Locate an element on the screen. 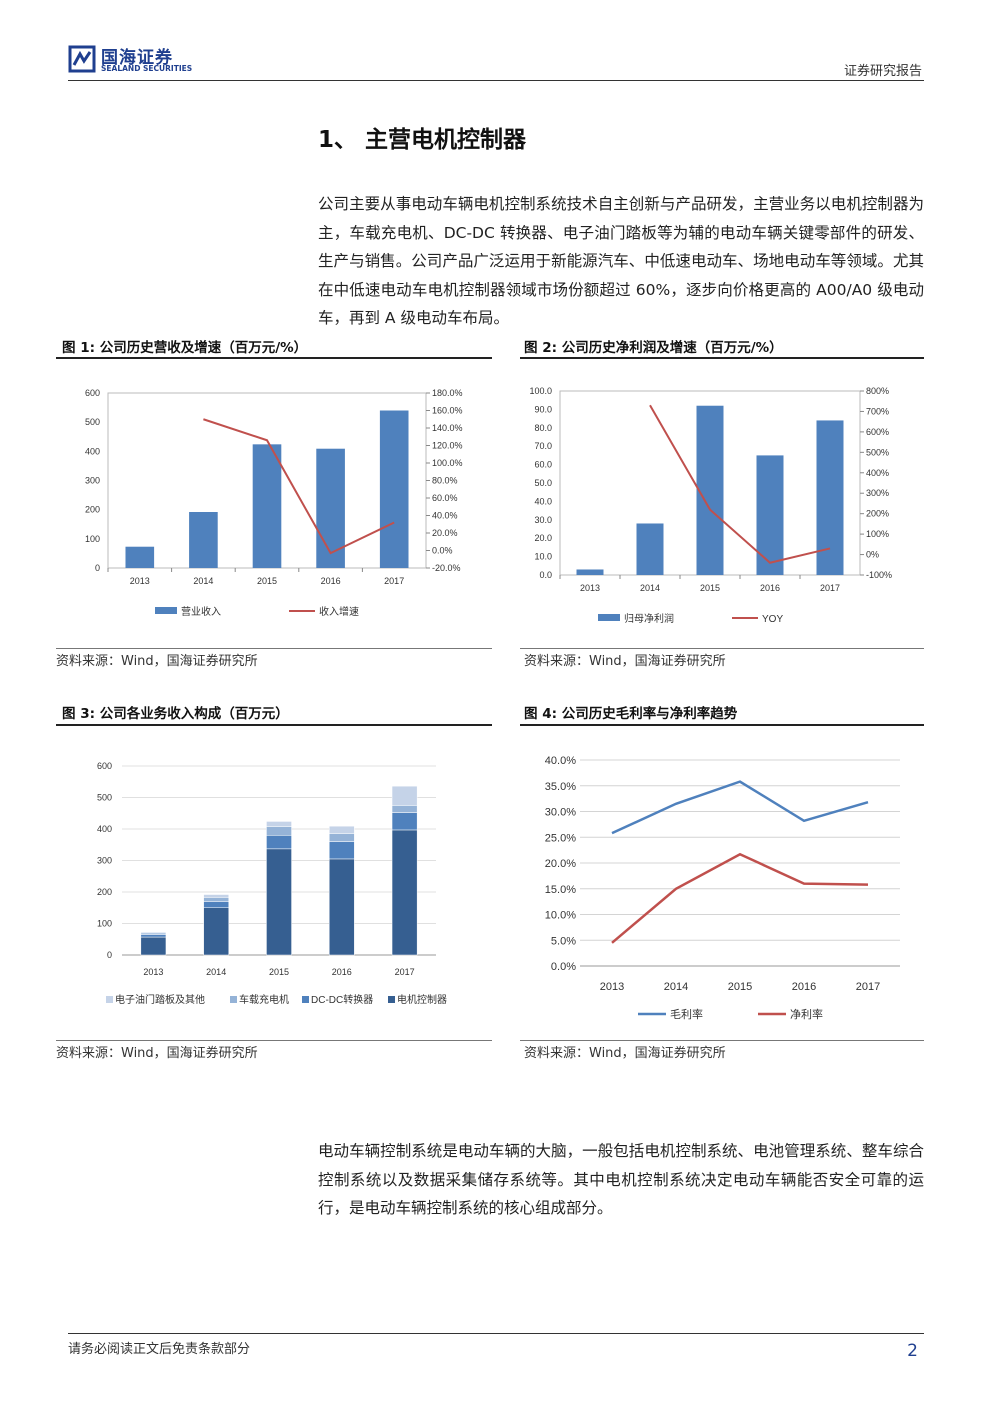 This screenshot has height=1403, width=992. stack-segment-电机控制器 is located at coordinates (404, 892).